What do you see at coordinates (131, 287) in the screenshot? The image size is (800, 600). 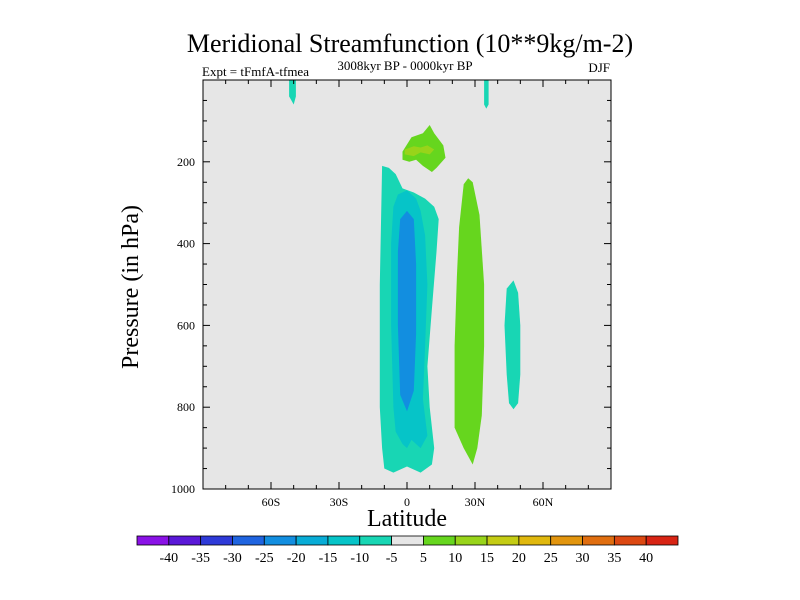 I see `y-axis-label: Pressure (in hPa)` at bounding box center [131, 287].